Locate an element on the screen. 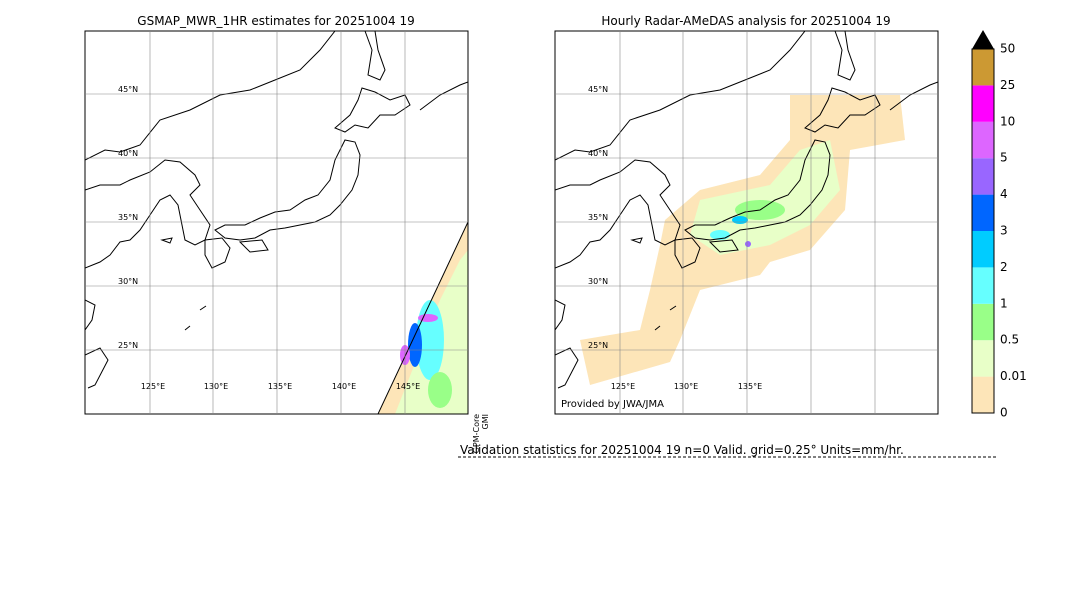 The width and height of the screenshot is (1080, 612). colorbar-frame is located at coordinates (983, 231).